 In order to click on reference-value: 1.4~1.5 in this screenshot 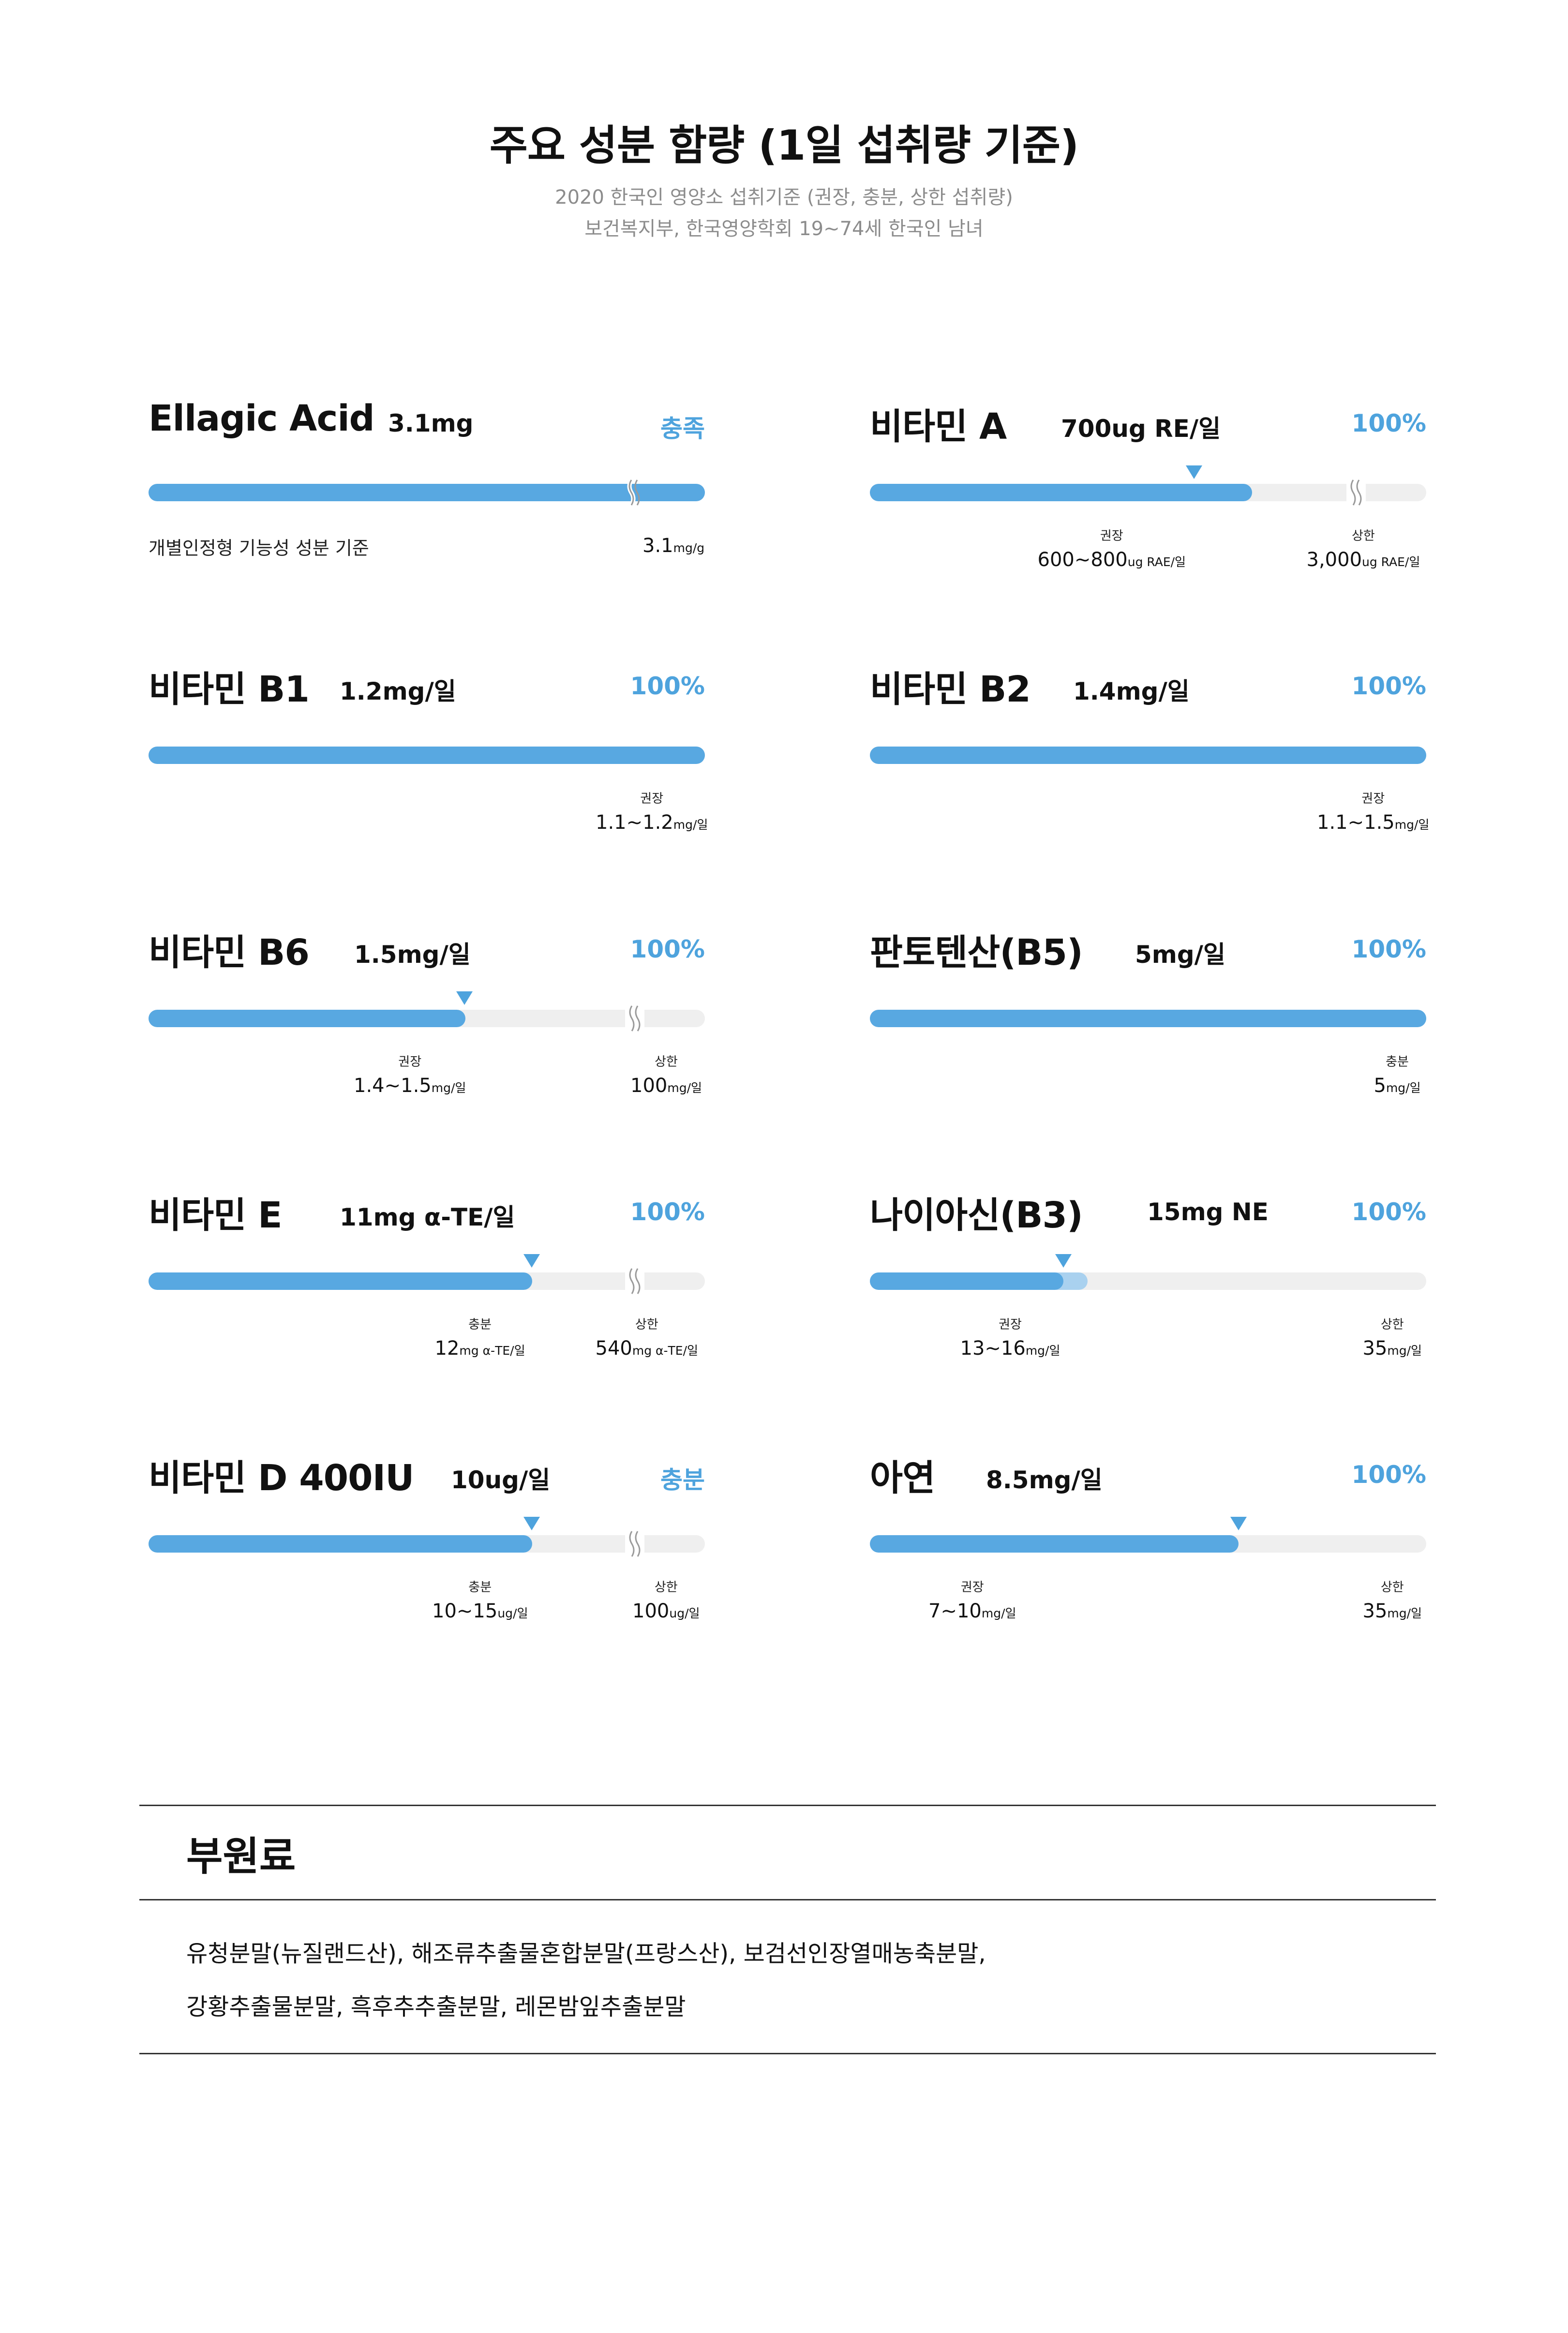, I will do `click(393, 1086)`.